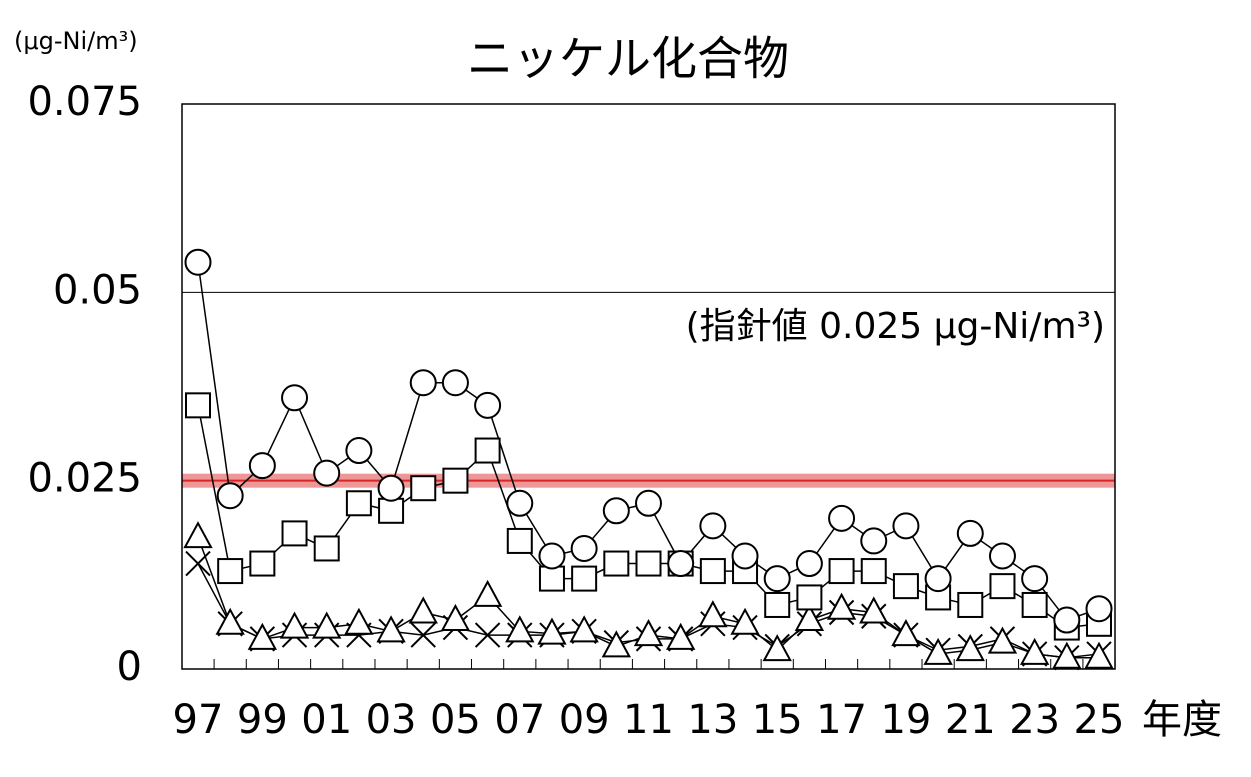 The height and width of the screenshot is (777, 1251). What do you see at coordinates (905, 720) in the screenshot?
I see `x-tick-label: 19` at bounding box center [905, 720].